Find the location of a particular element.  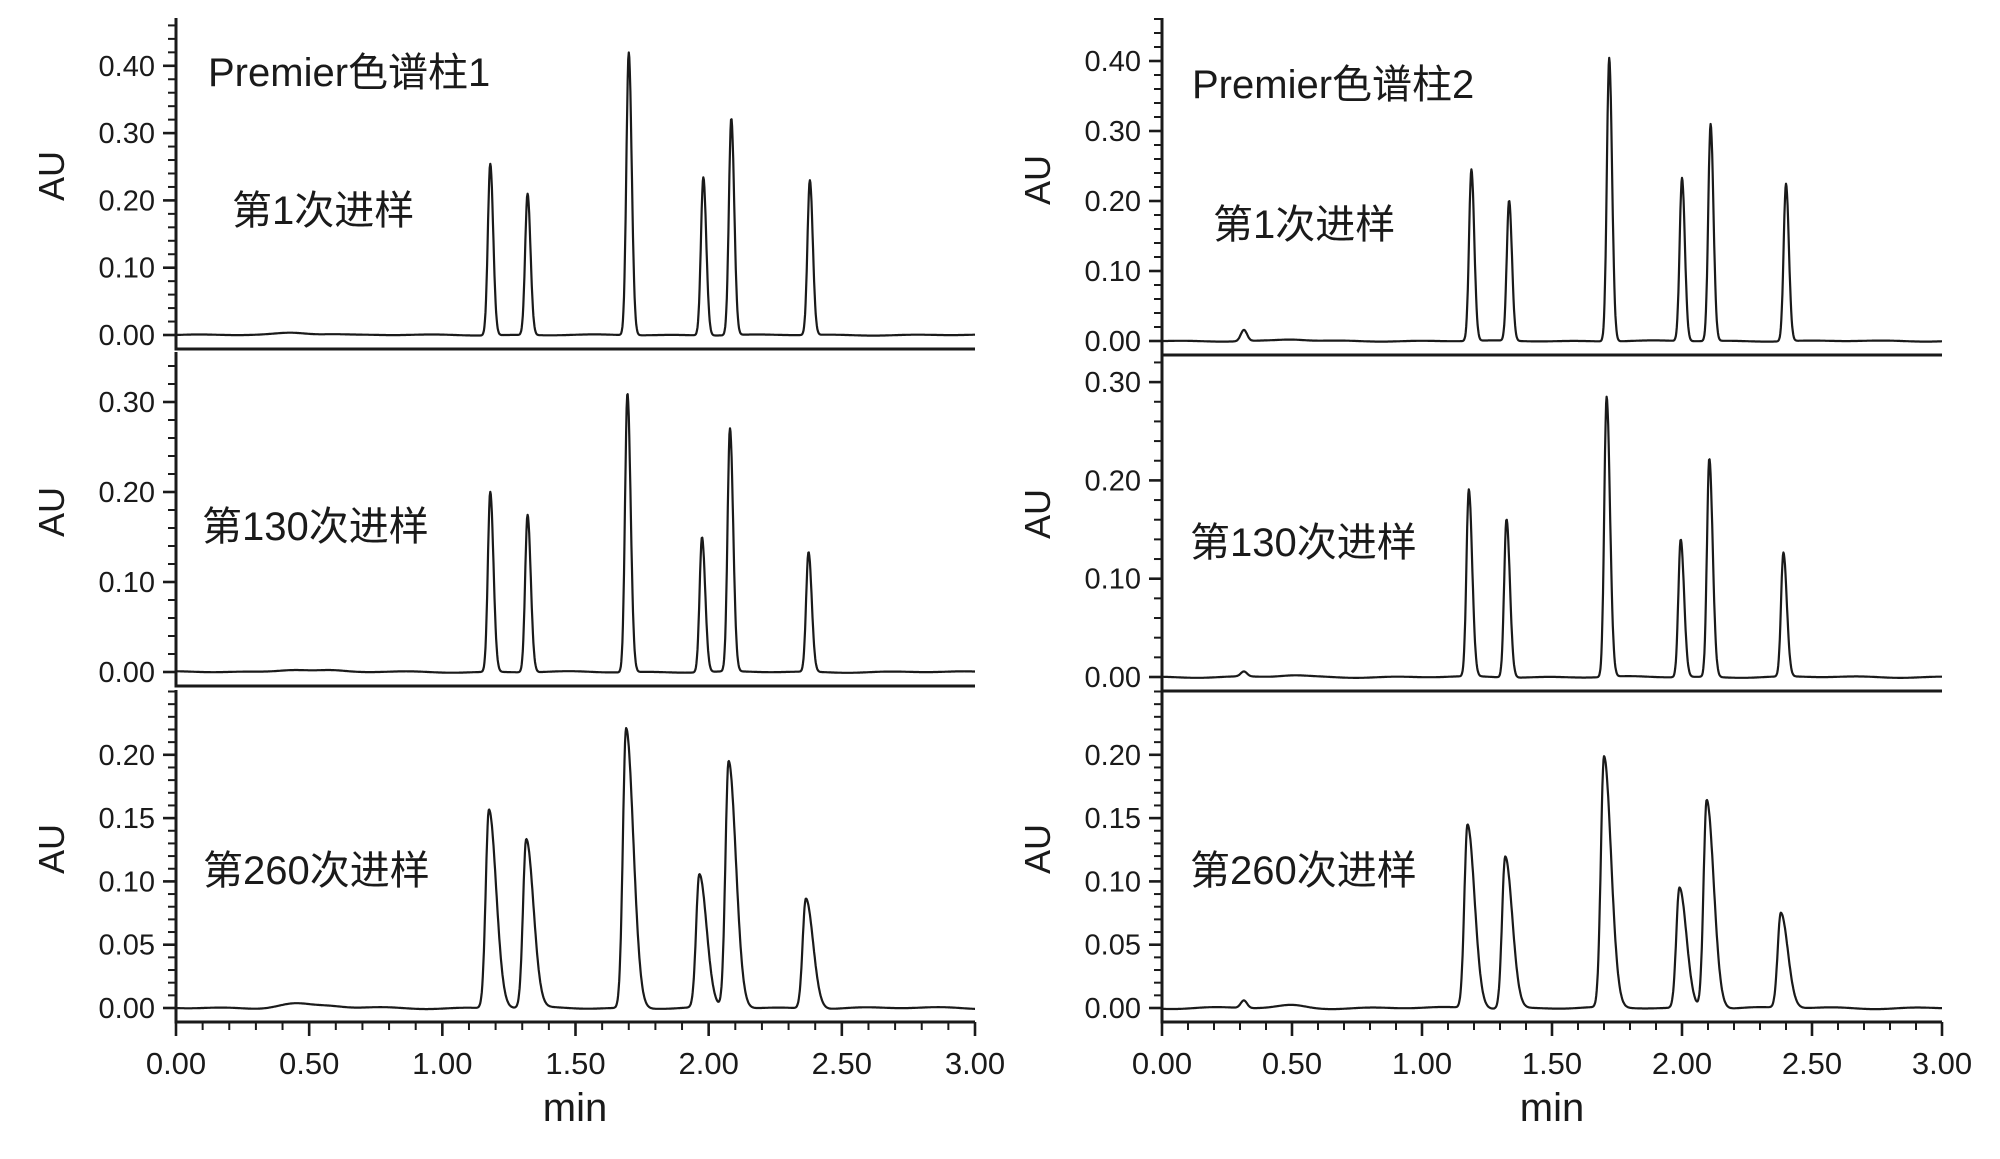

sample-label-col2-inj130: 第130次进样 is located at coordinates (1303, 543).